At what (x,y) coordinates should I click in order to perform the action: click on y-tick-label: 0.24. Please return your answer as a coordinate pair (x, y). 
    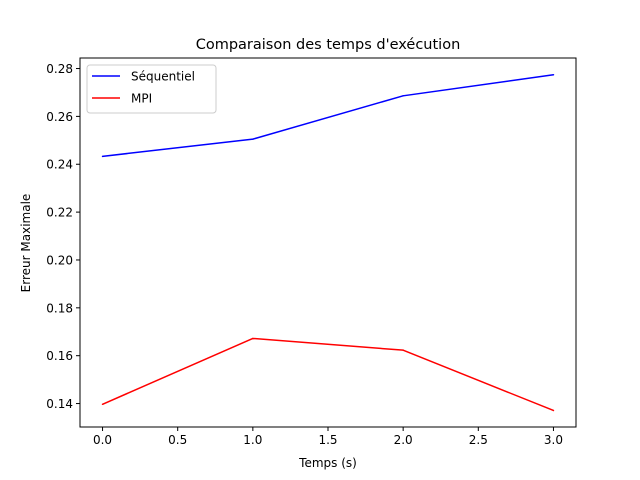
    Looking at the image, I should click on (59, 165).